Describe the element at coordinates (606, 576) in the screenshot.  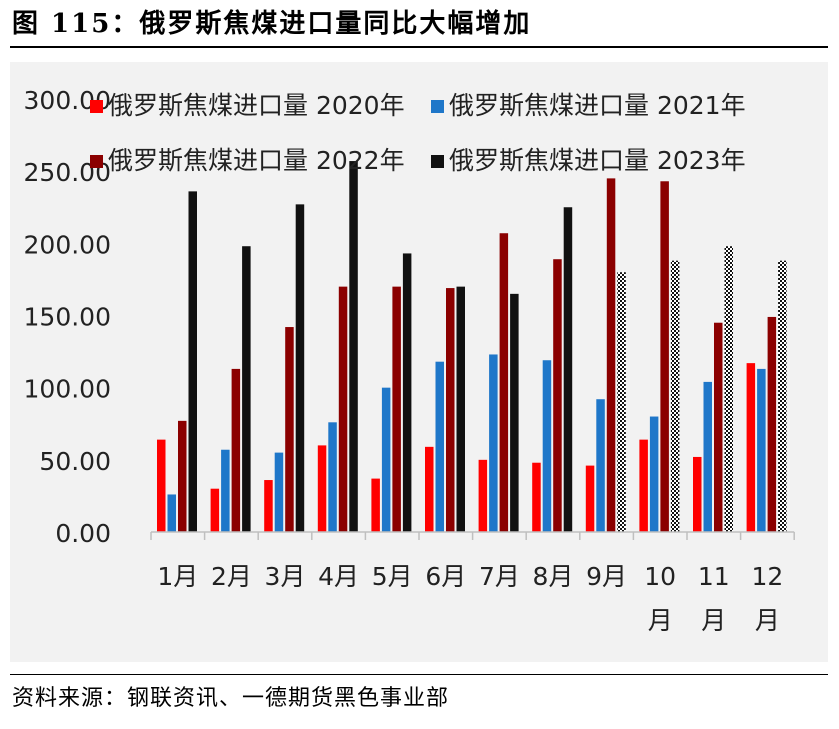
I see `x-tick-label: 9月` at that location.